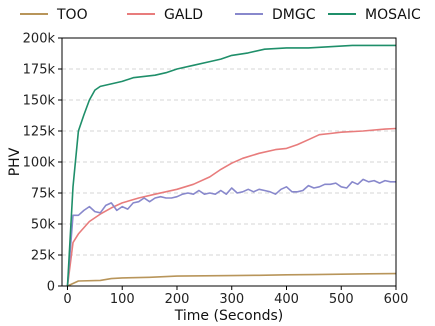 The image size is (435, 326). Describe the element at coordinates (39, 70) in the screenshot. I see `y-tick-label: 175k` at that location.